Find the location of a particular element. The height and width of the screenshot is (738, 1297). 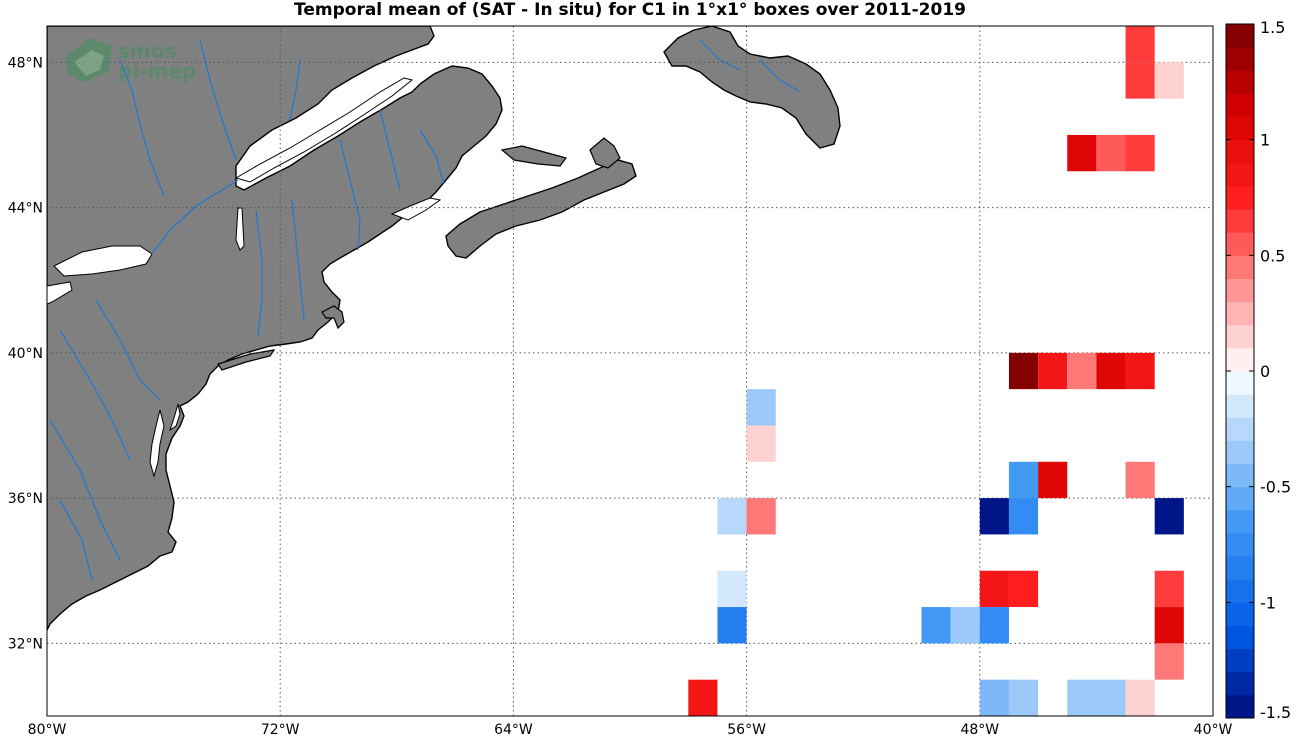

smos-pimep-watermark: smos pi-mep is located at coordinates (131, 60).